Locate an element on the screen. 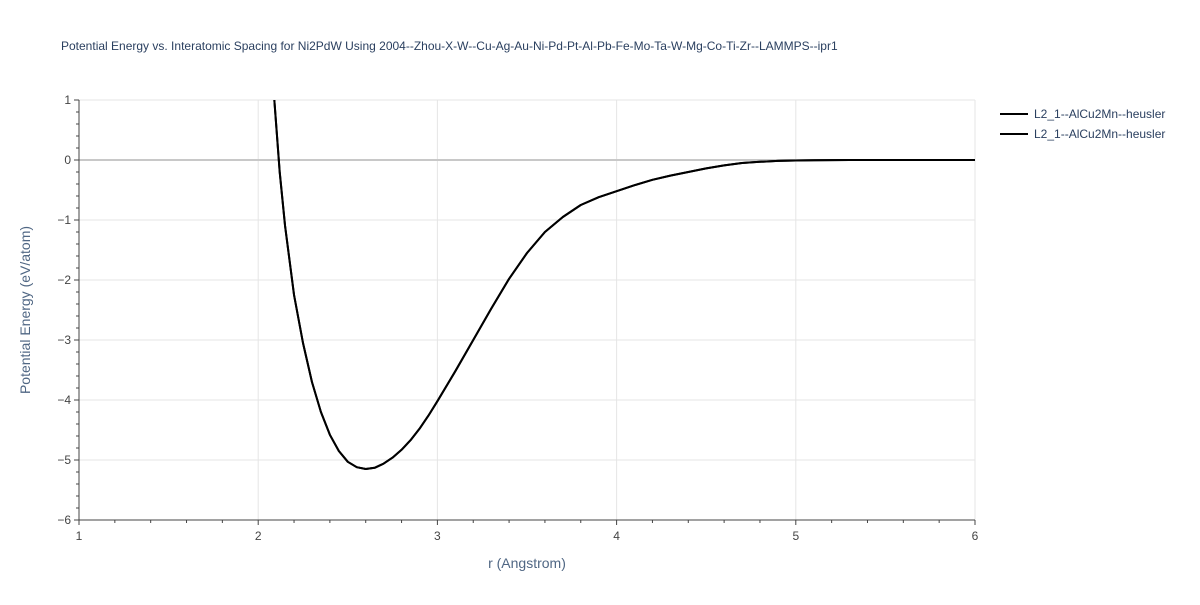  y-tick-label: −3 is located at coordinates (64, 340).